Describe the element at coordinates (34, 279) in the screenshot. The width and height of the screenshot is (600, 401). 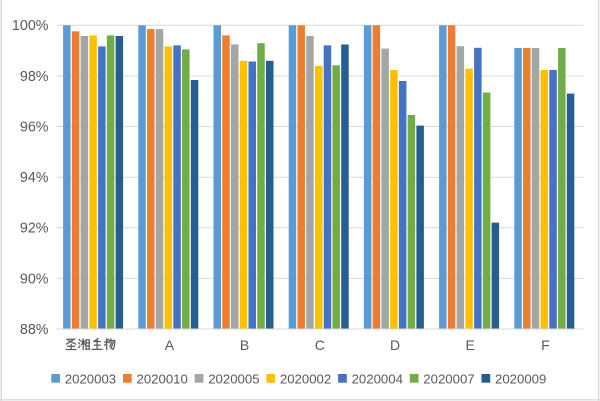
I see `svg-text: 90%` at that location.